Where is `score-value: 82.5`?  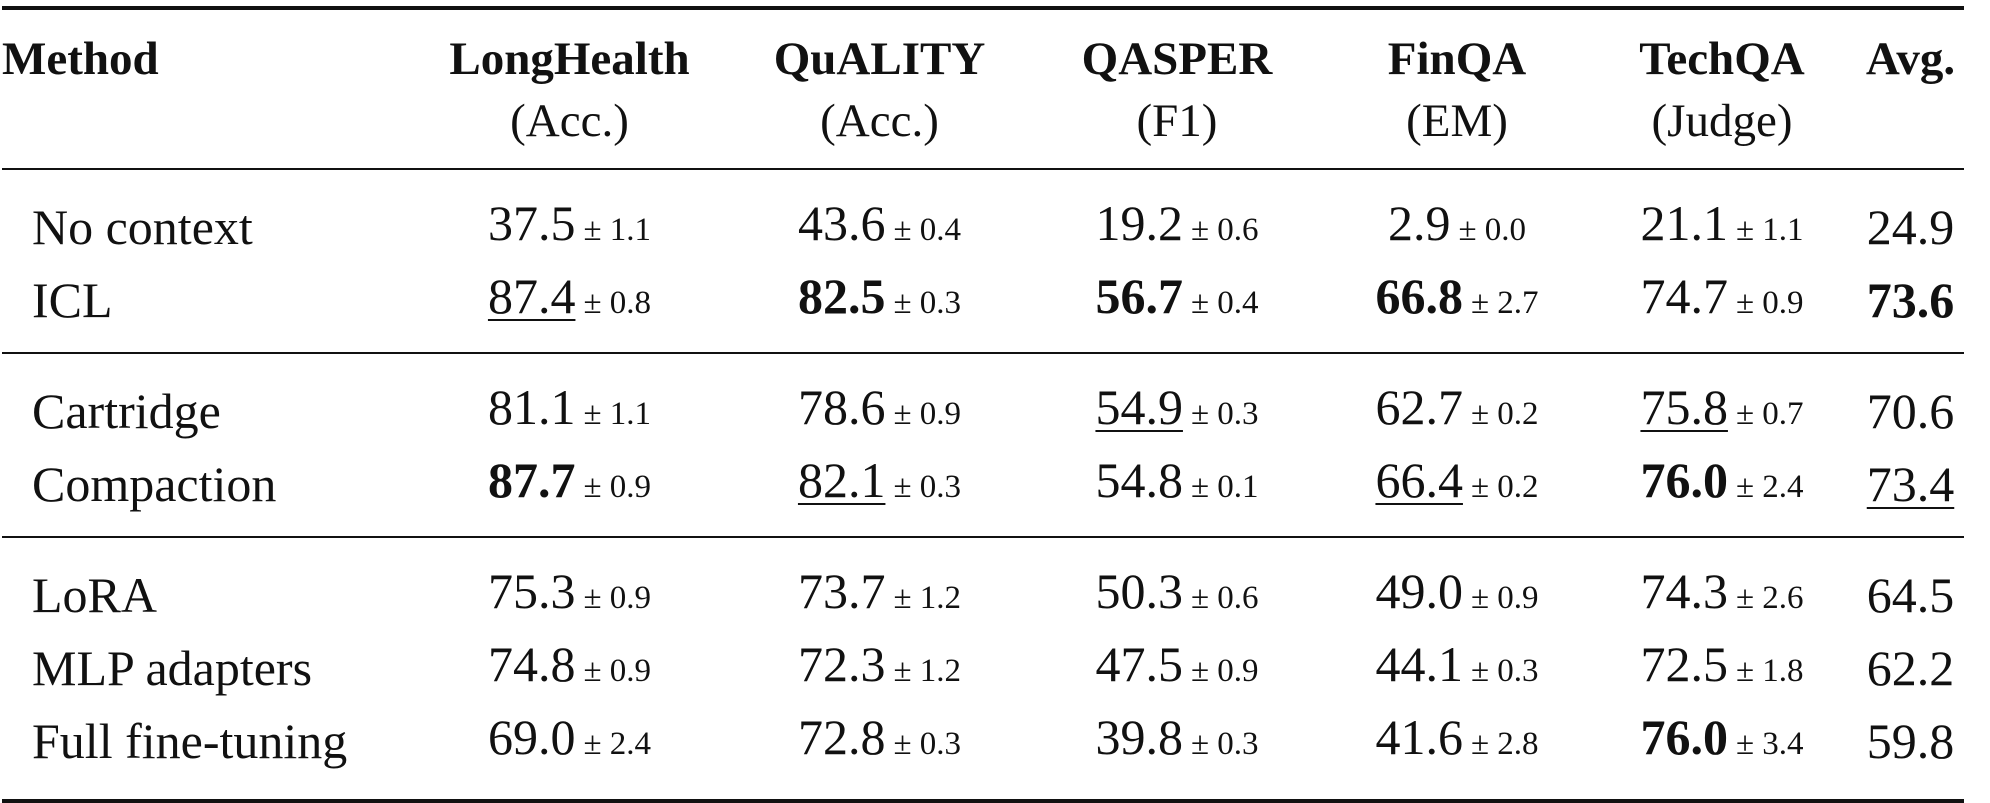 score-value: 82.5 is located at coordinates (841, 296).